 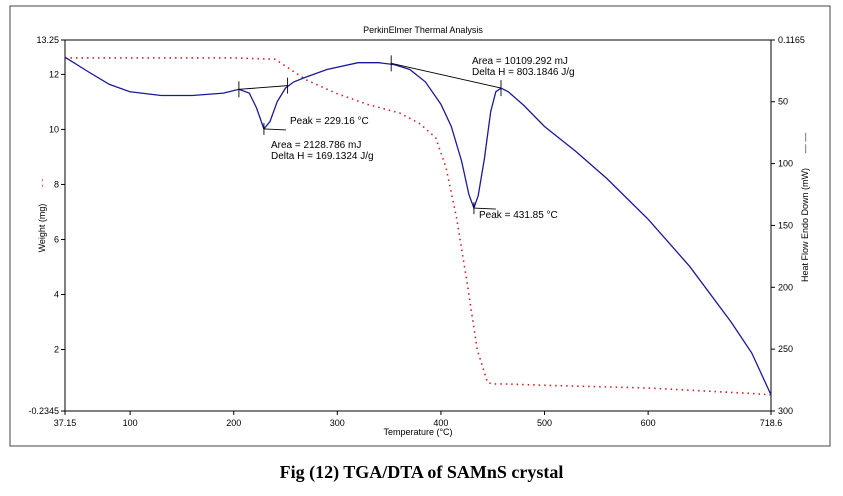 I want to click on annotation-peak-2: Peak = 431.85 °C, so click(x=518, y=215).